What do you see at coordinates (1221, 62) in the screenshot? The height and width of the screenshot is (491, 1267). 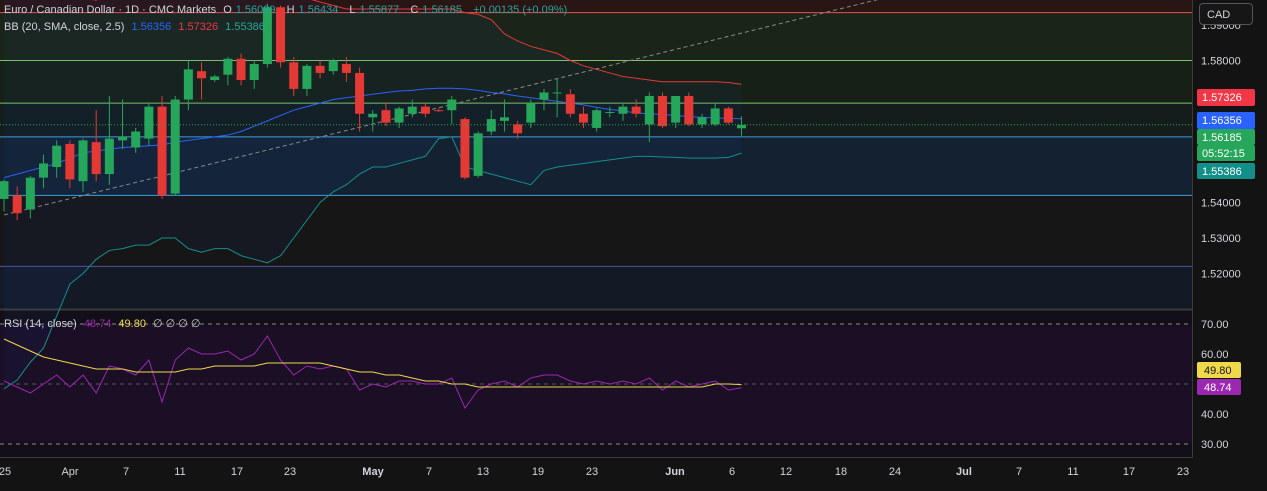 I see `price-tick-label: 1.58000` at bounding box center [1221, 62].